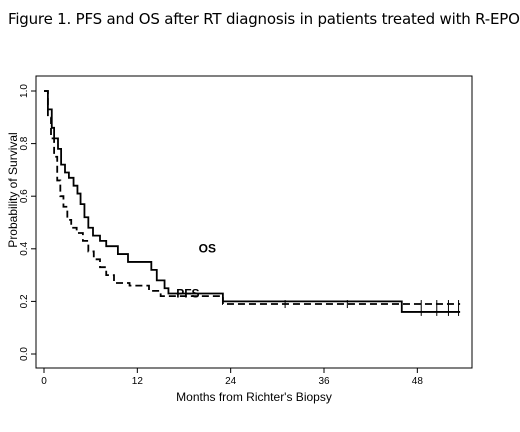 The height and width of the screenshot is (432, 520). I want to click on y-tick-label: 1.0, so click(24, 91).